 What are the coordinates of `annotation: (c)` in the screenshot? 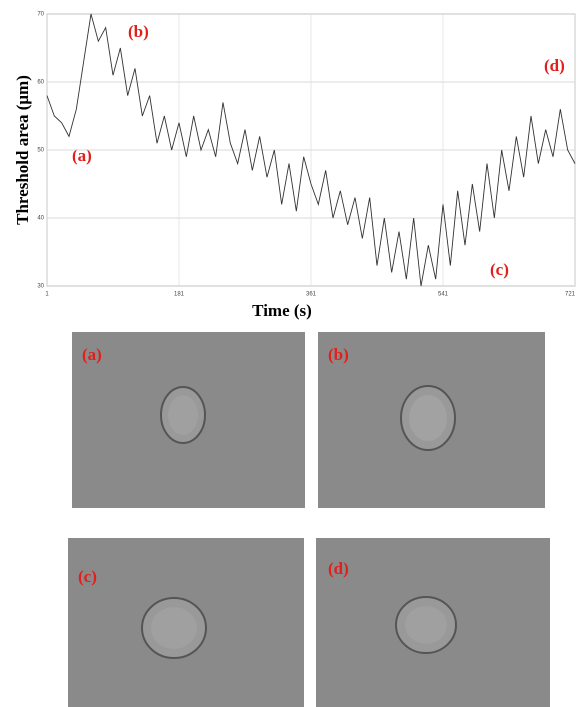 It's located at (499, 269).